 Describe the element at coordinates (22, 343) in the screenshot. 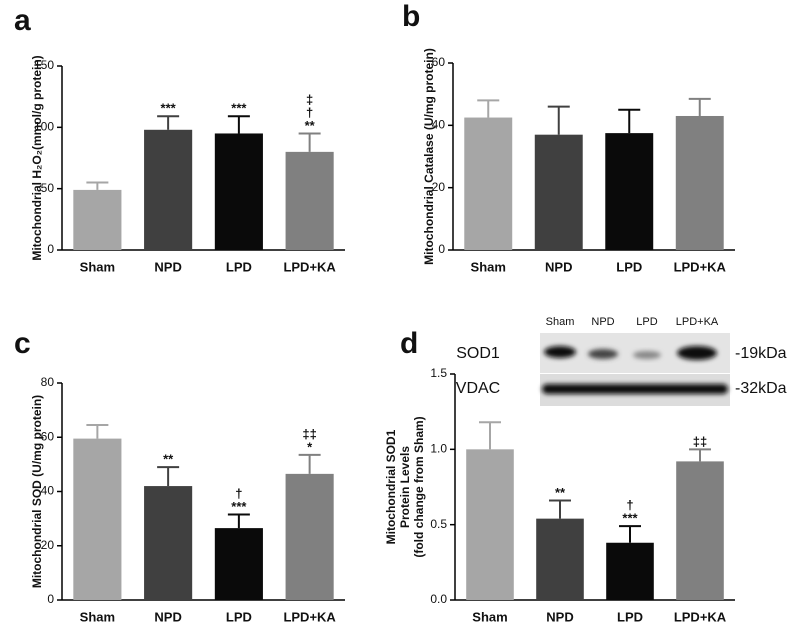

I see `panel-label: c` at that location.